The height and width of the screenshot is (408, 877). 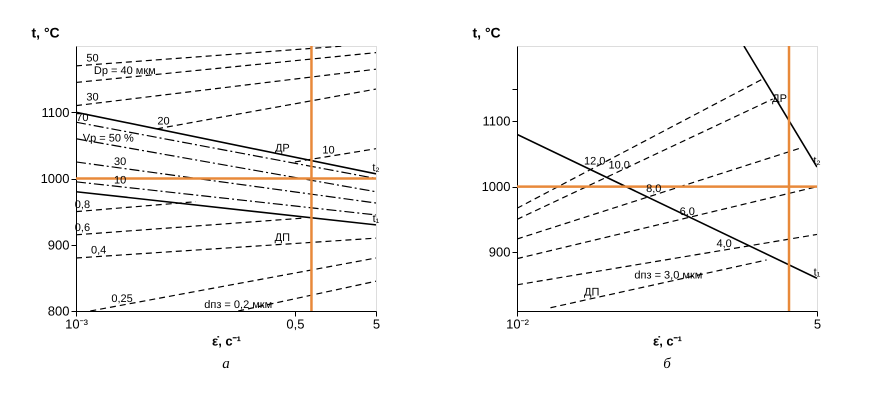 What do you see at coordinates (98, 250) in the screenshot?
I see `annotation: 0,4` at bounding box center [98, 250].